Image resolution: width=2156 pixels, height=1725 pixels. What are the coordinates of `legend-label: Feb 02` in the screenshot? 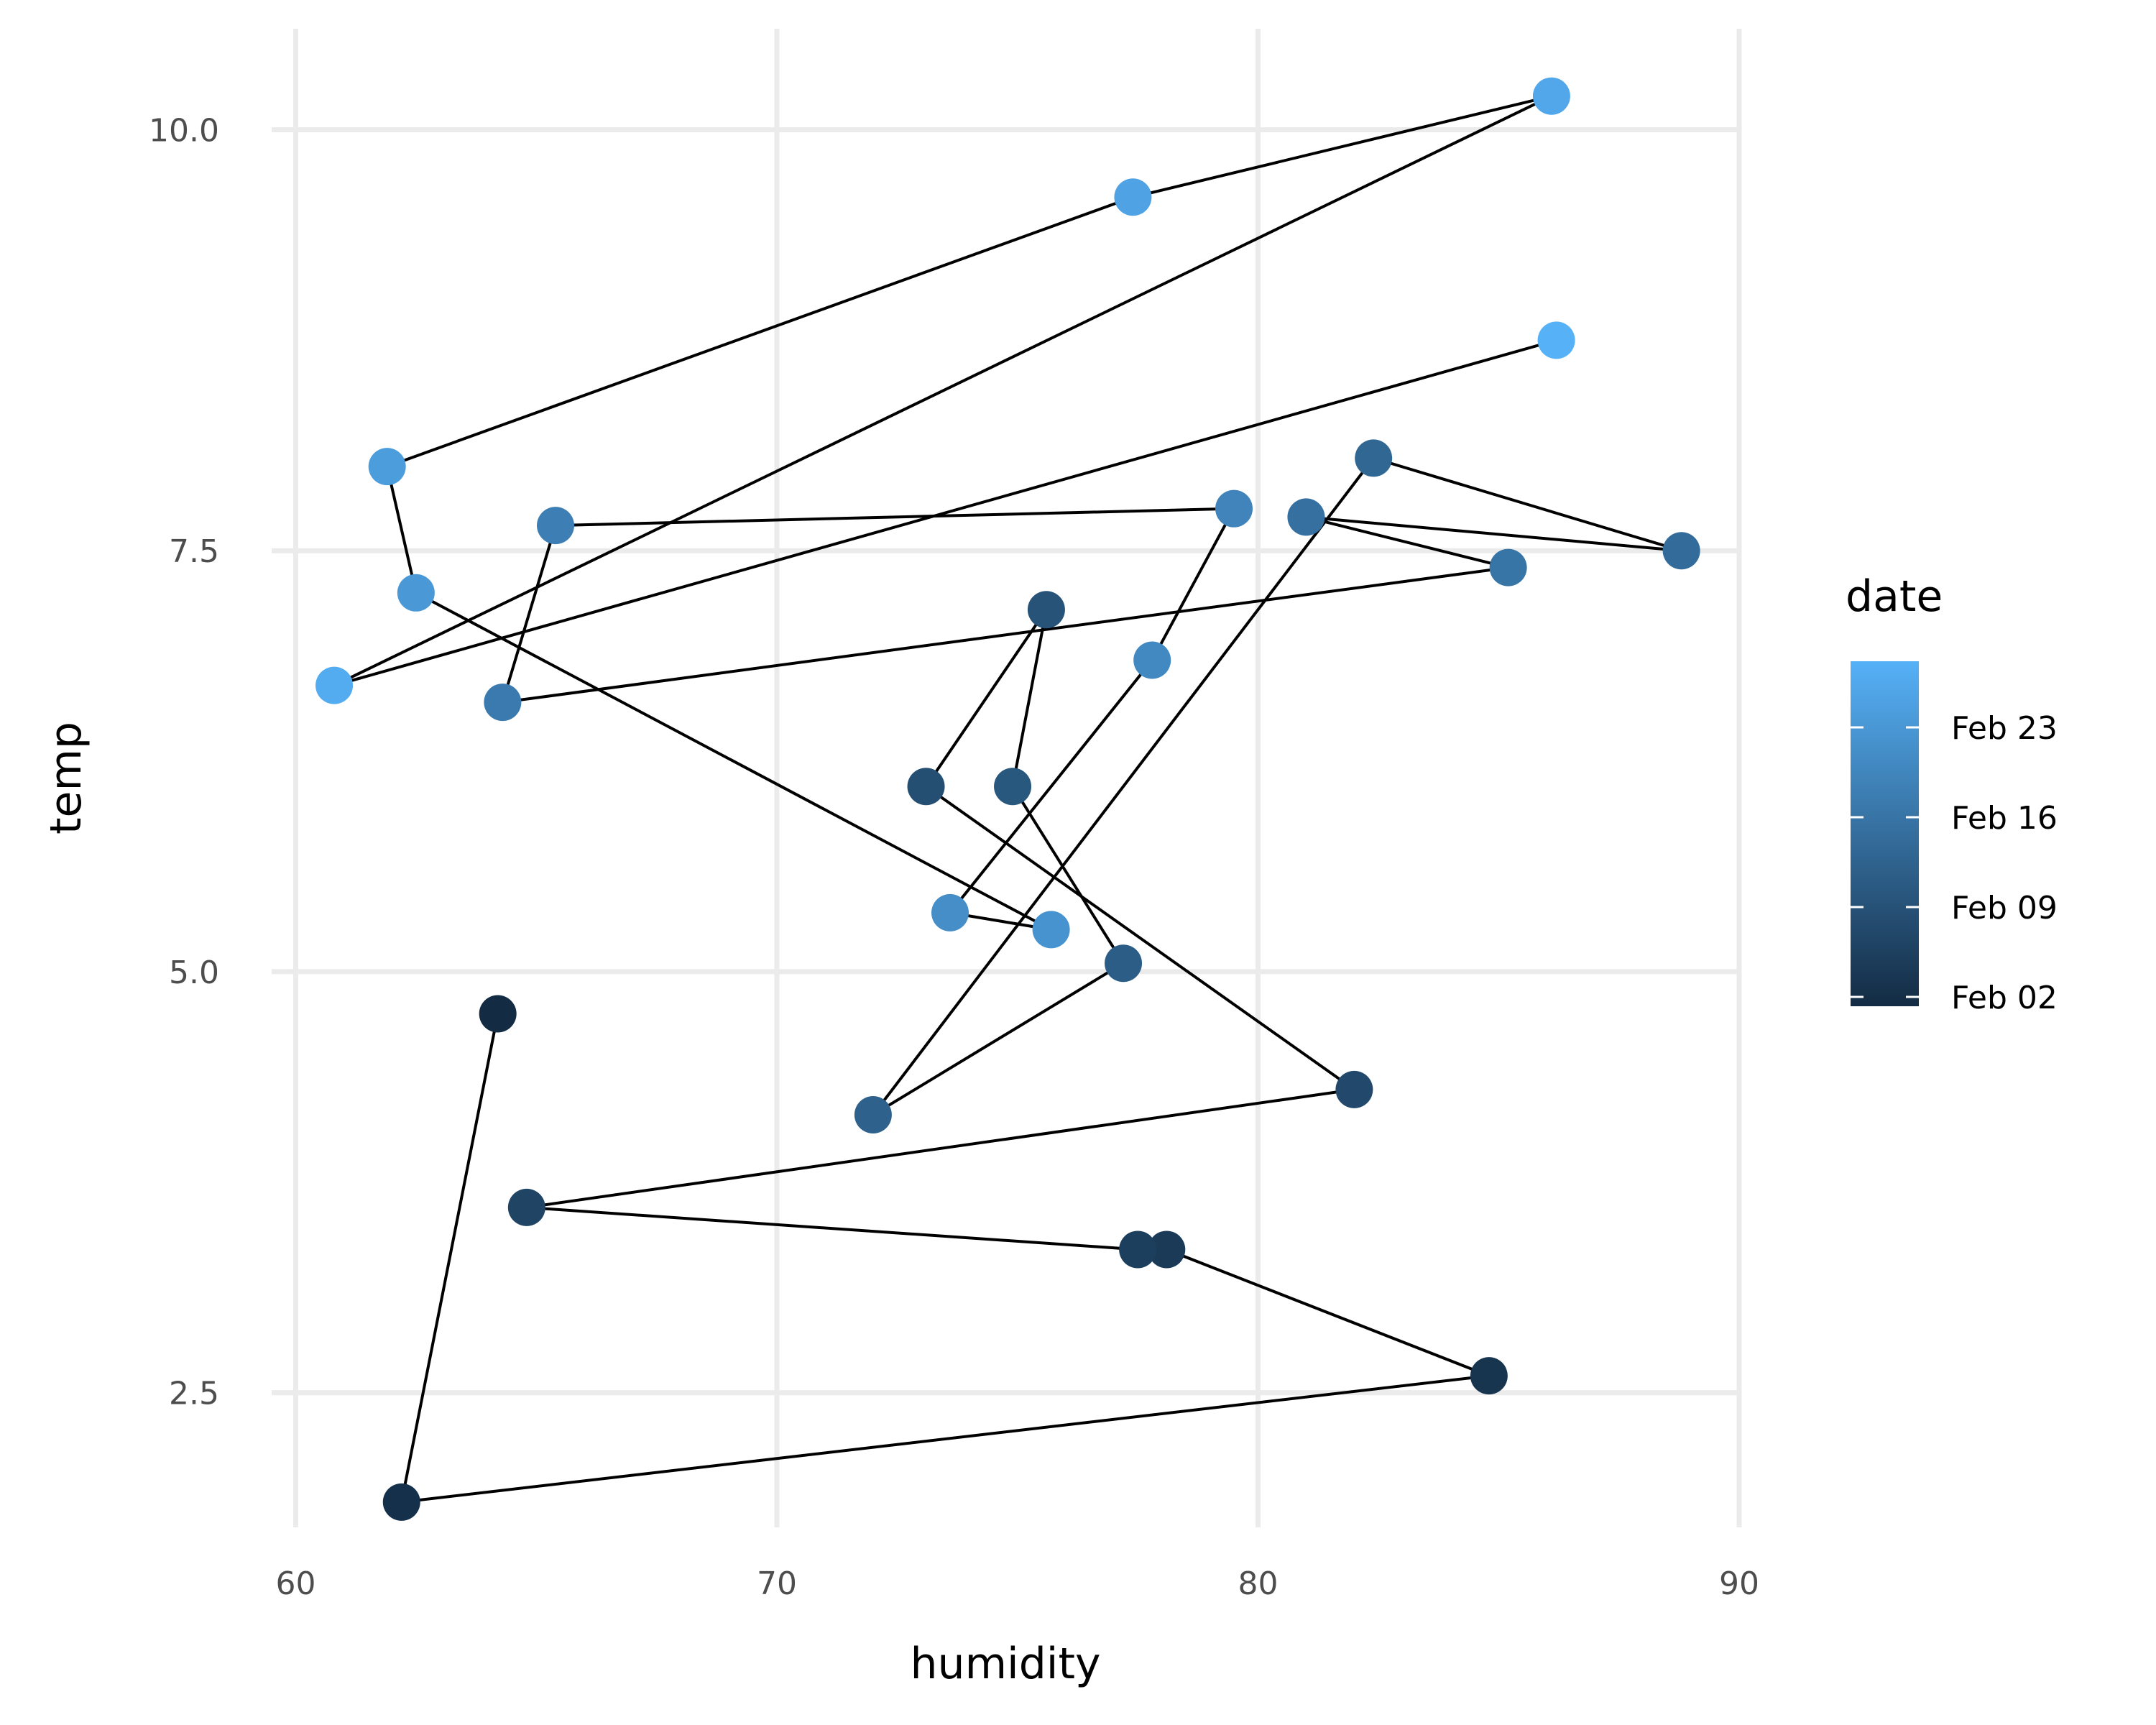 It's located at (2004, 998).